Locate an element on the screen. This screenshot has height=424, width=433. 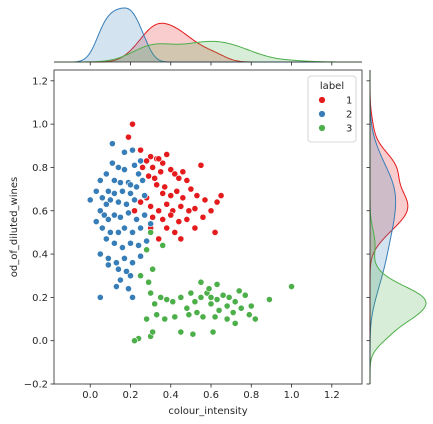
y-tick-label: 1.0 is located at coordinates (40, 125).